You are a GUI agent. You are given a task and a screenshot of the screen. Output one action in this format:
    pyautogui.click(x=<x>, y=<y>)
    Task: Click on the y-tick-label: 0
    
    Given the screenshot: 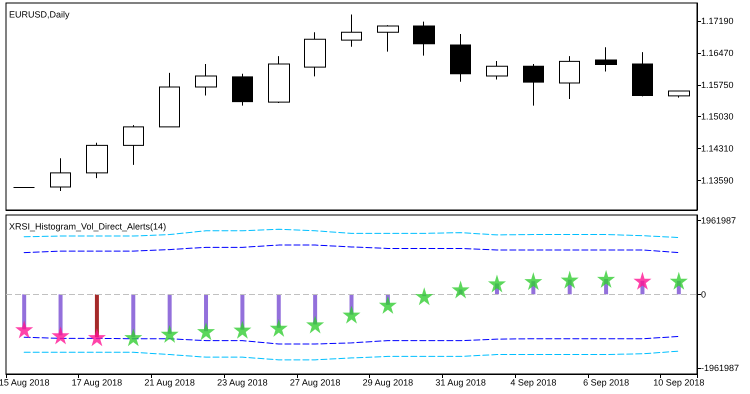 What is the action you would take?
    pyautogui.click(x=703, y=294)
    